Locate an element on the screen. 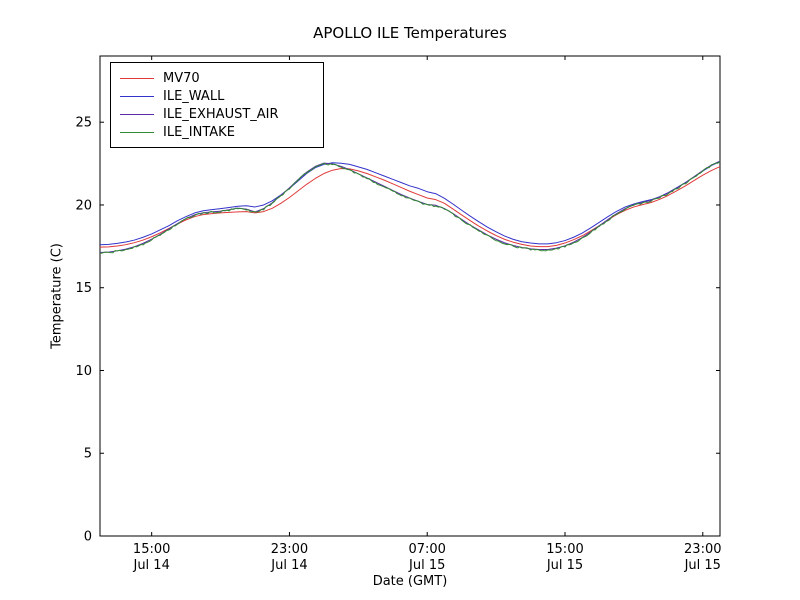 The image size is (800, 600). legend-item: ILE_INTAKE is located at coordinates (199, 132).